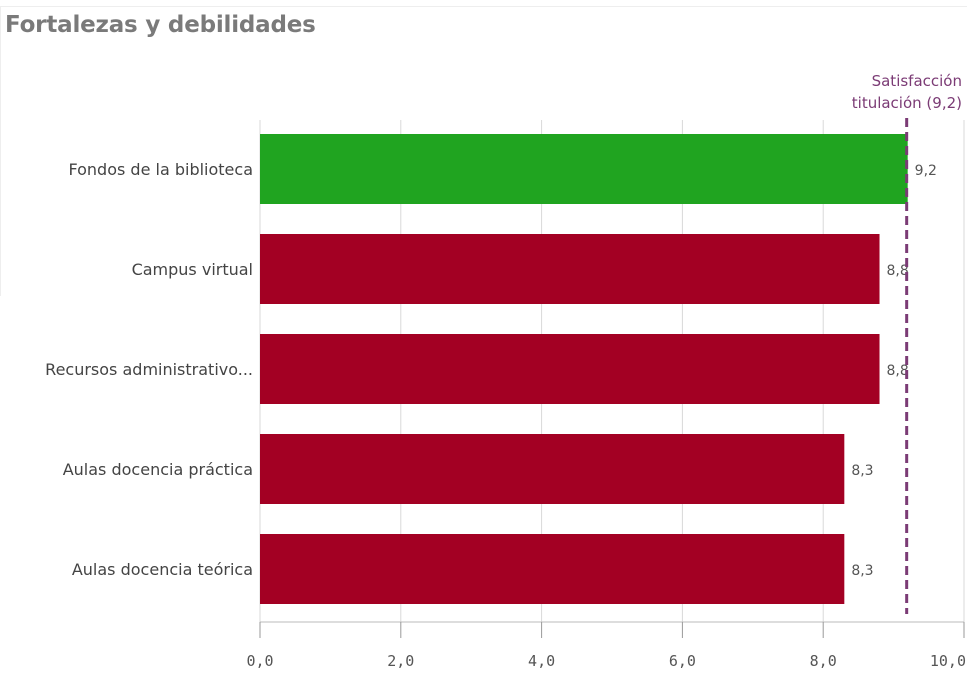  I want to click on left-border, so click(0, 151).